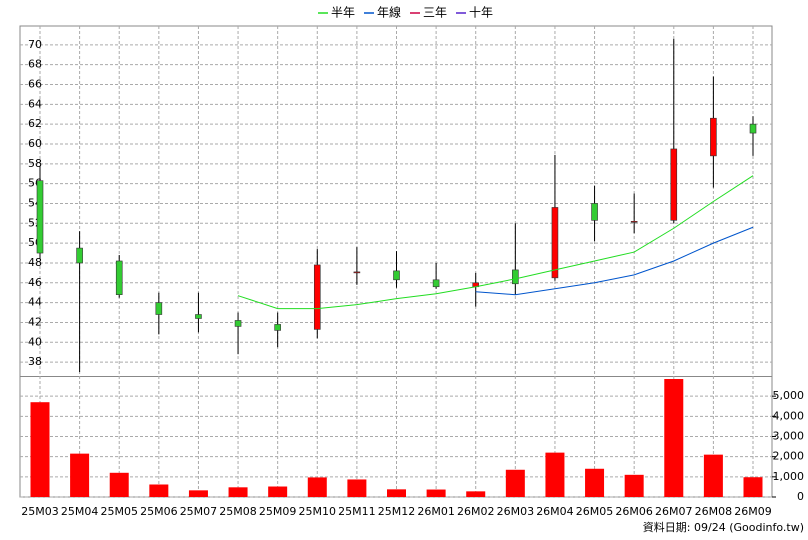  I want to click on x-tick-label: 26M04, so click(555, 511).